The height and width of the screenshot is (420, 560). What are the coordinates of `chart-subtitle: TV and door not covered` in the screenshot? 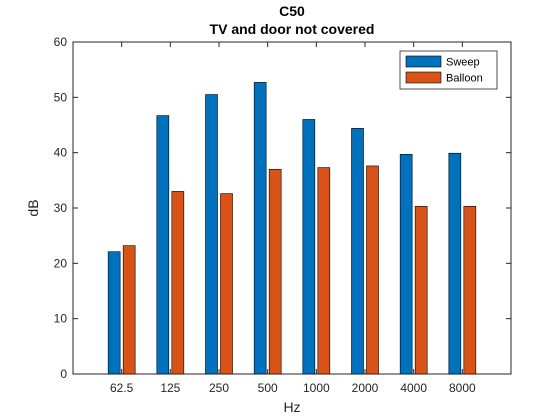 It's located at (292, 29).